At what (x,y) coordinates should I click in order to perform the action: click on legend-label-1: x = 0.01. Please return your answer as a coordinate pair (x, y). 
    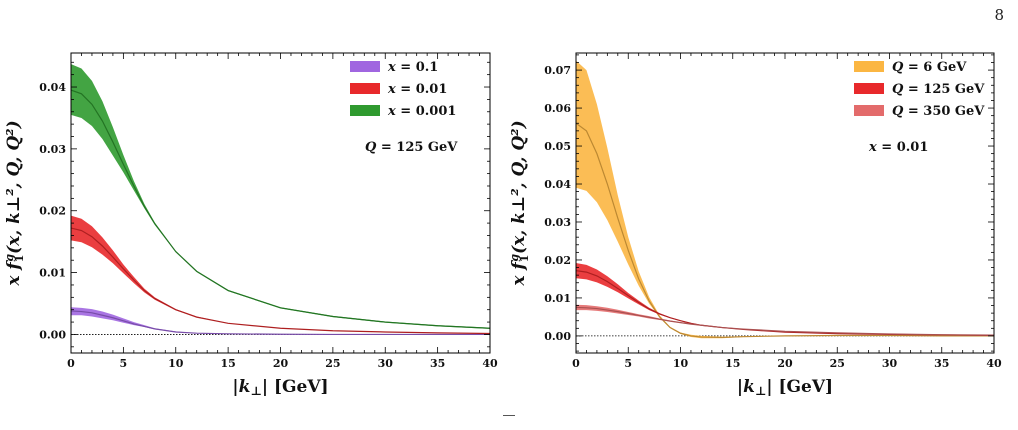
    Looking at the image, I should click on (417, 89).